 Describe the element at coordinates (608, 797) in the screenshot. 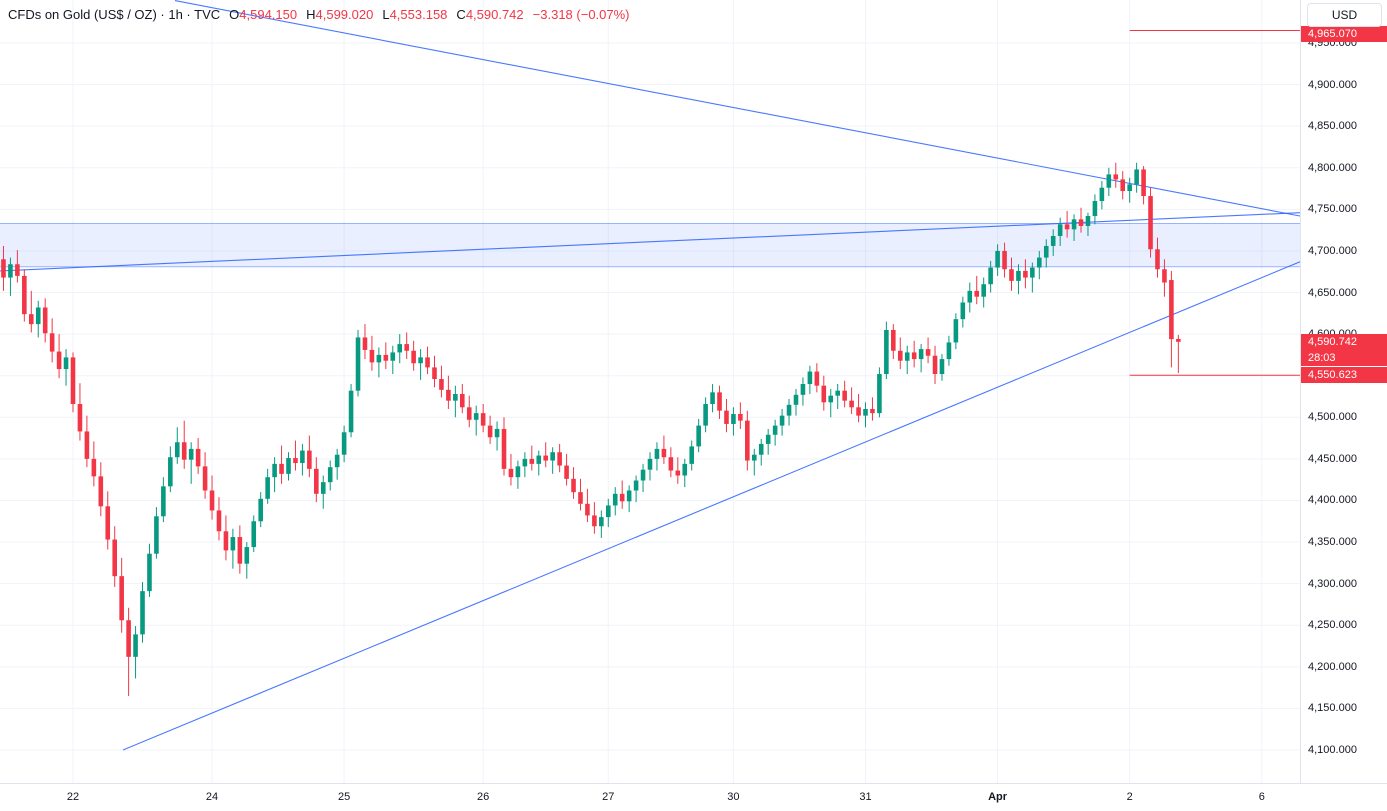

I see `time-axis-label: 27` at that location.